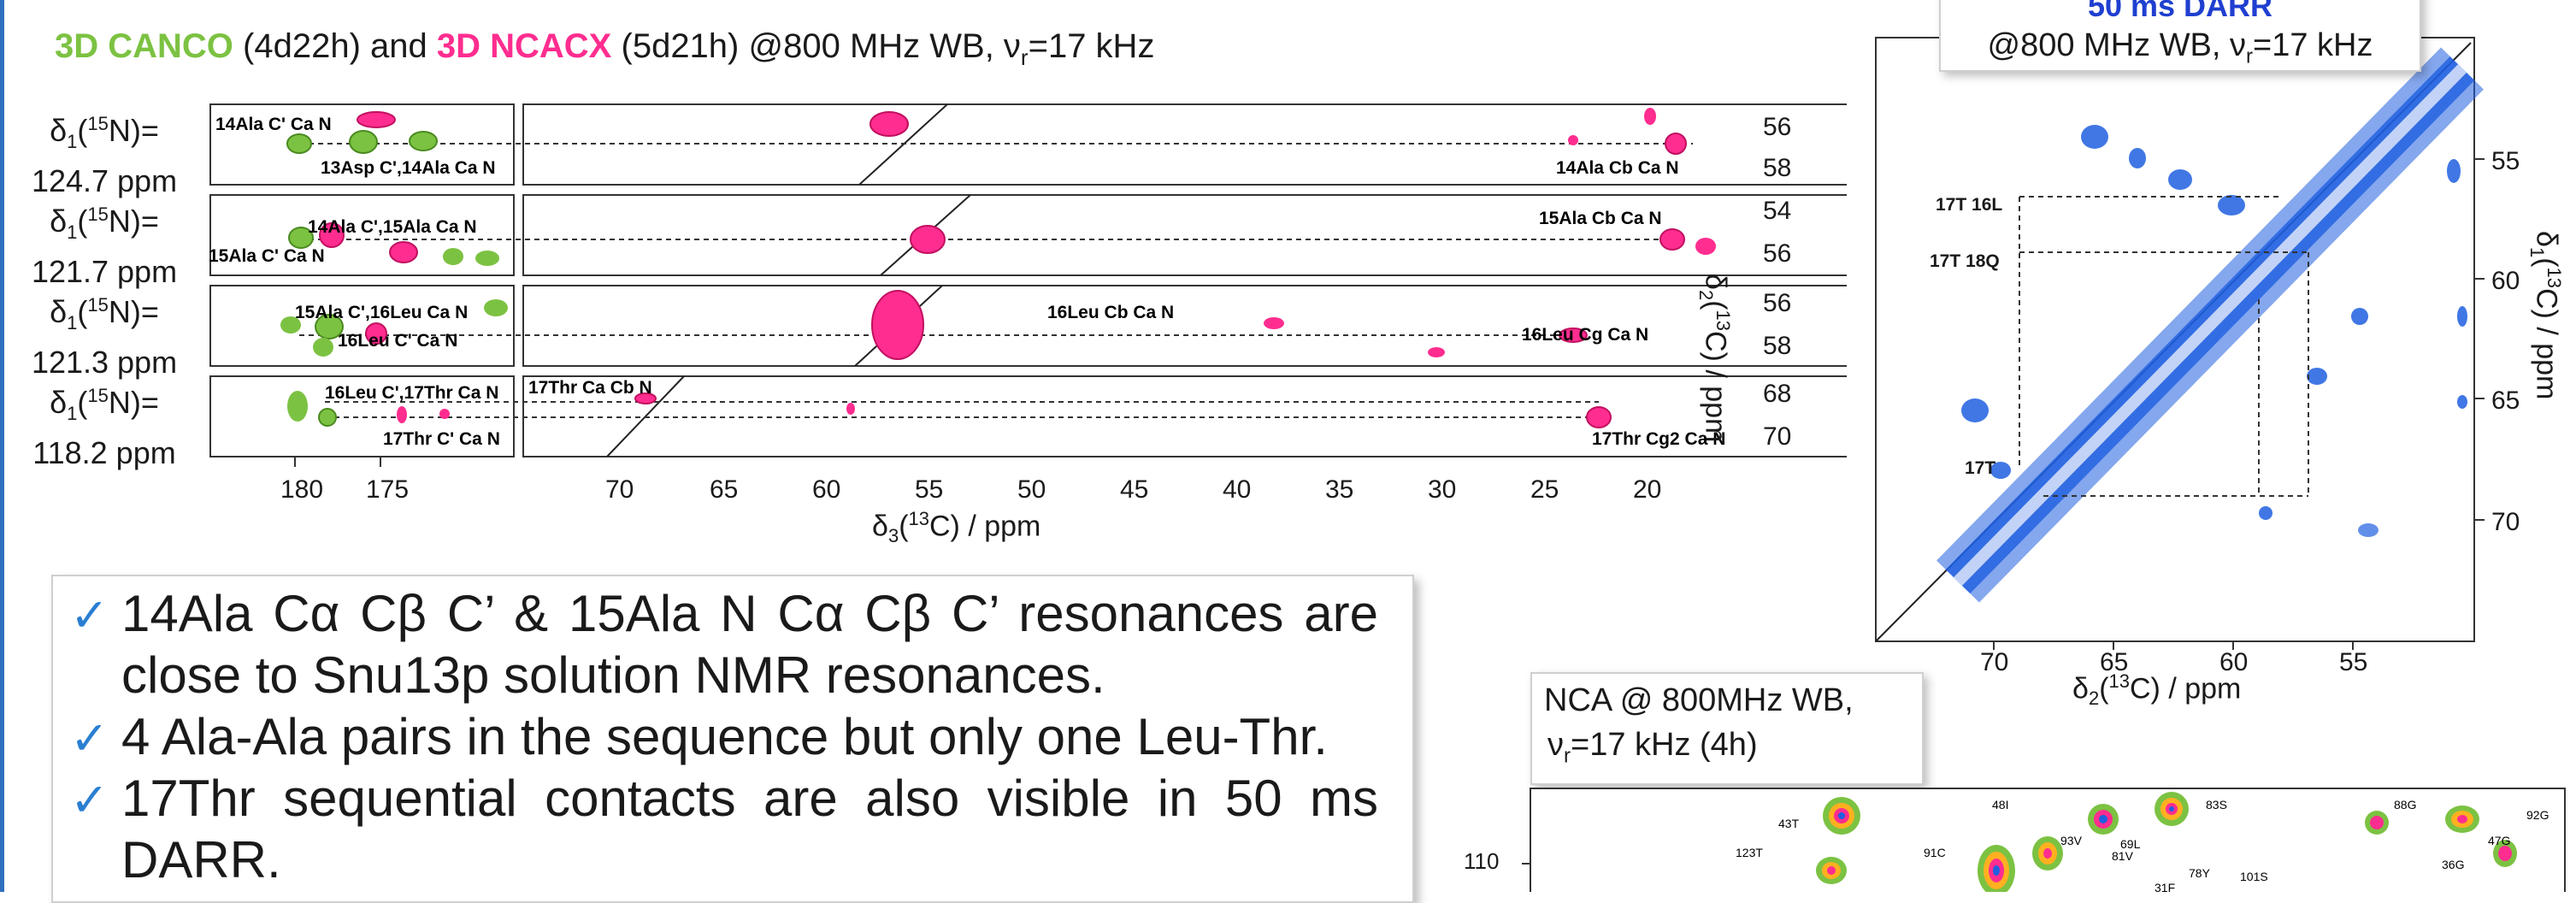  What do you see at coordinates (2505, 522) in the screenshot?
I see `darr-ytick-70: 70` at bounding box center [2505, 522].